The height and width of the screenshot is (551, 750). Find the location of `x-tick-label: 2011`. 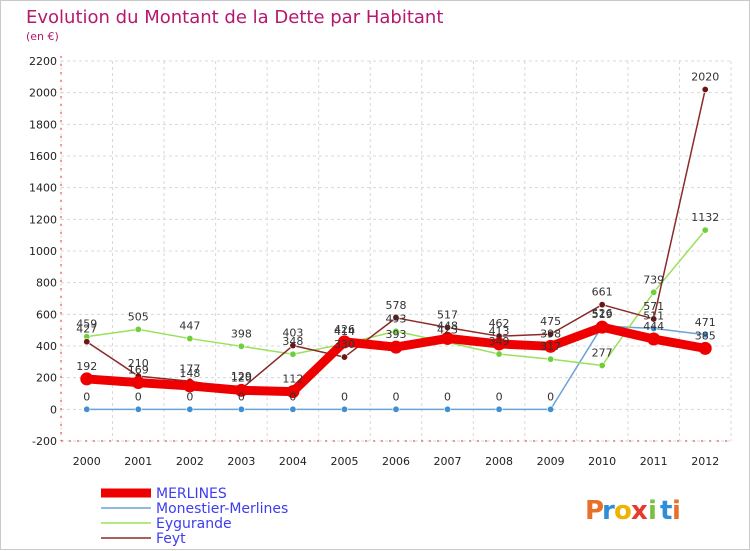

x-tick-label: 2011 is located at coordinates (654, 461).